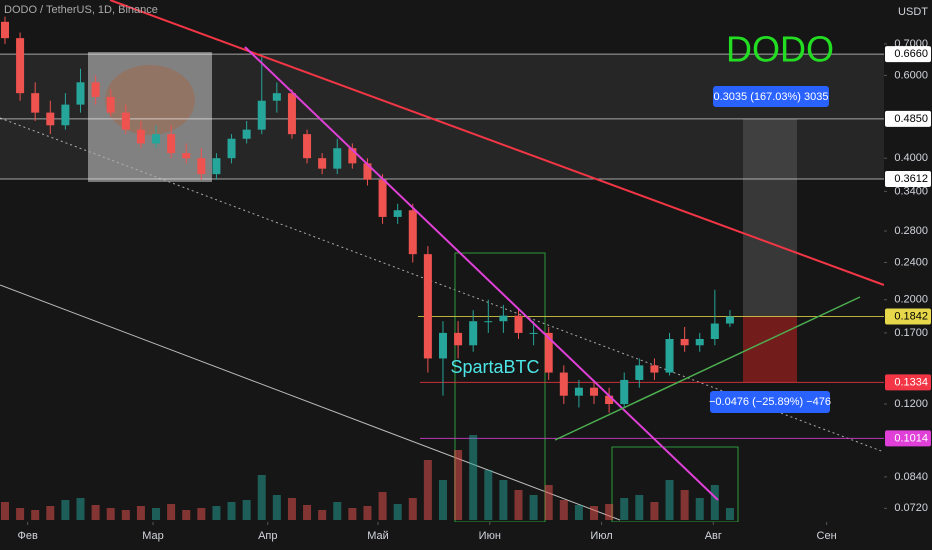 The width and height of the screenshot is (932, 550). What do you see at coordinates (911, 316) in the screenshot?
I see `level-label: 0.1842` at bounding box center [911, 316].